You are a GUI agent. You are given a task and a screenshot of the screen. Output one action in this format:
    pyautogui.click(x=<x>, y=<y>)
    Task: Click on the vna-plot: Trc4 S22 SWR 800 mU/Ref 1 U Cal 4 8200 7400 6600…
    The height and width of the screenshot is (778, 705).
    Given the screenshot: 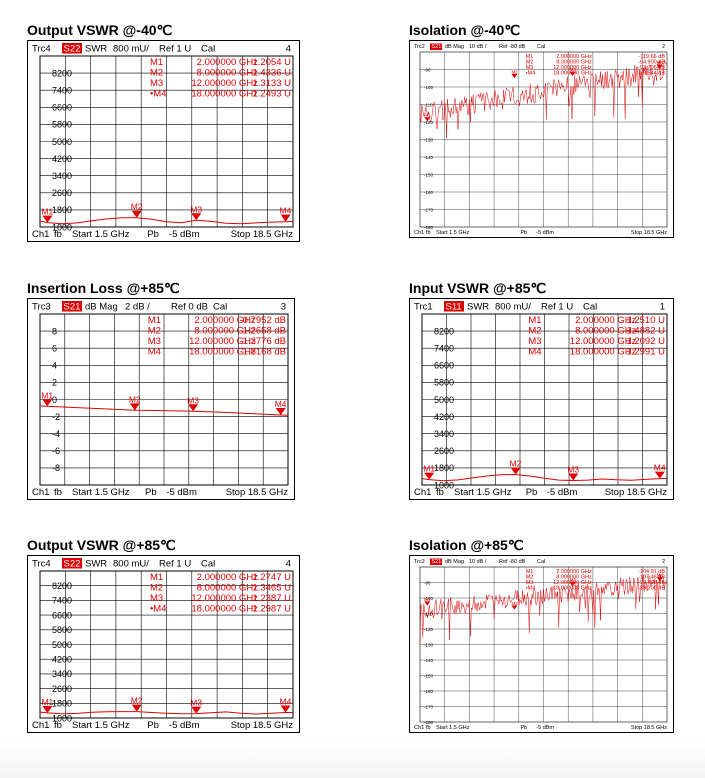 What is the action you would take?
    pyautogui.click(x=163, y=141)
    